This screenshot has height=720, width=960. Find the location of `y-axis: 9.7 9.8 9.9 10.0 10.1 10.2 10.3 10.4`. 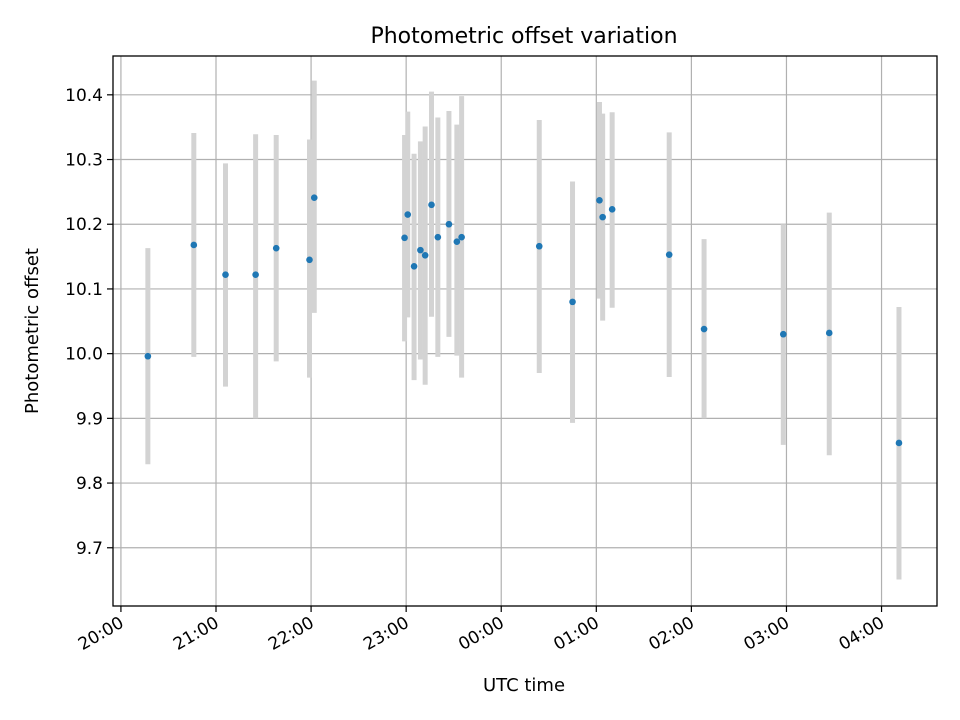

y-axis: 9.7 9.8 9.9 10.0 10.1 10.2 10.3 10.4 is located at coordinates (89, 322).